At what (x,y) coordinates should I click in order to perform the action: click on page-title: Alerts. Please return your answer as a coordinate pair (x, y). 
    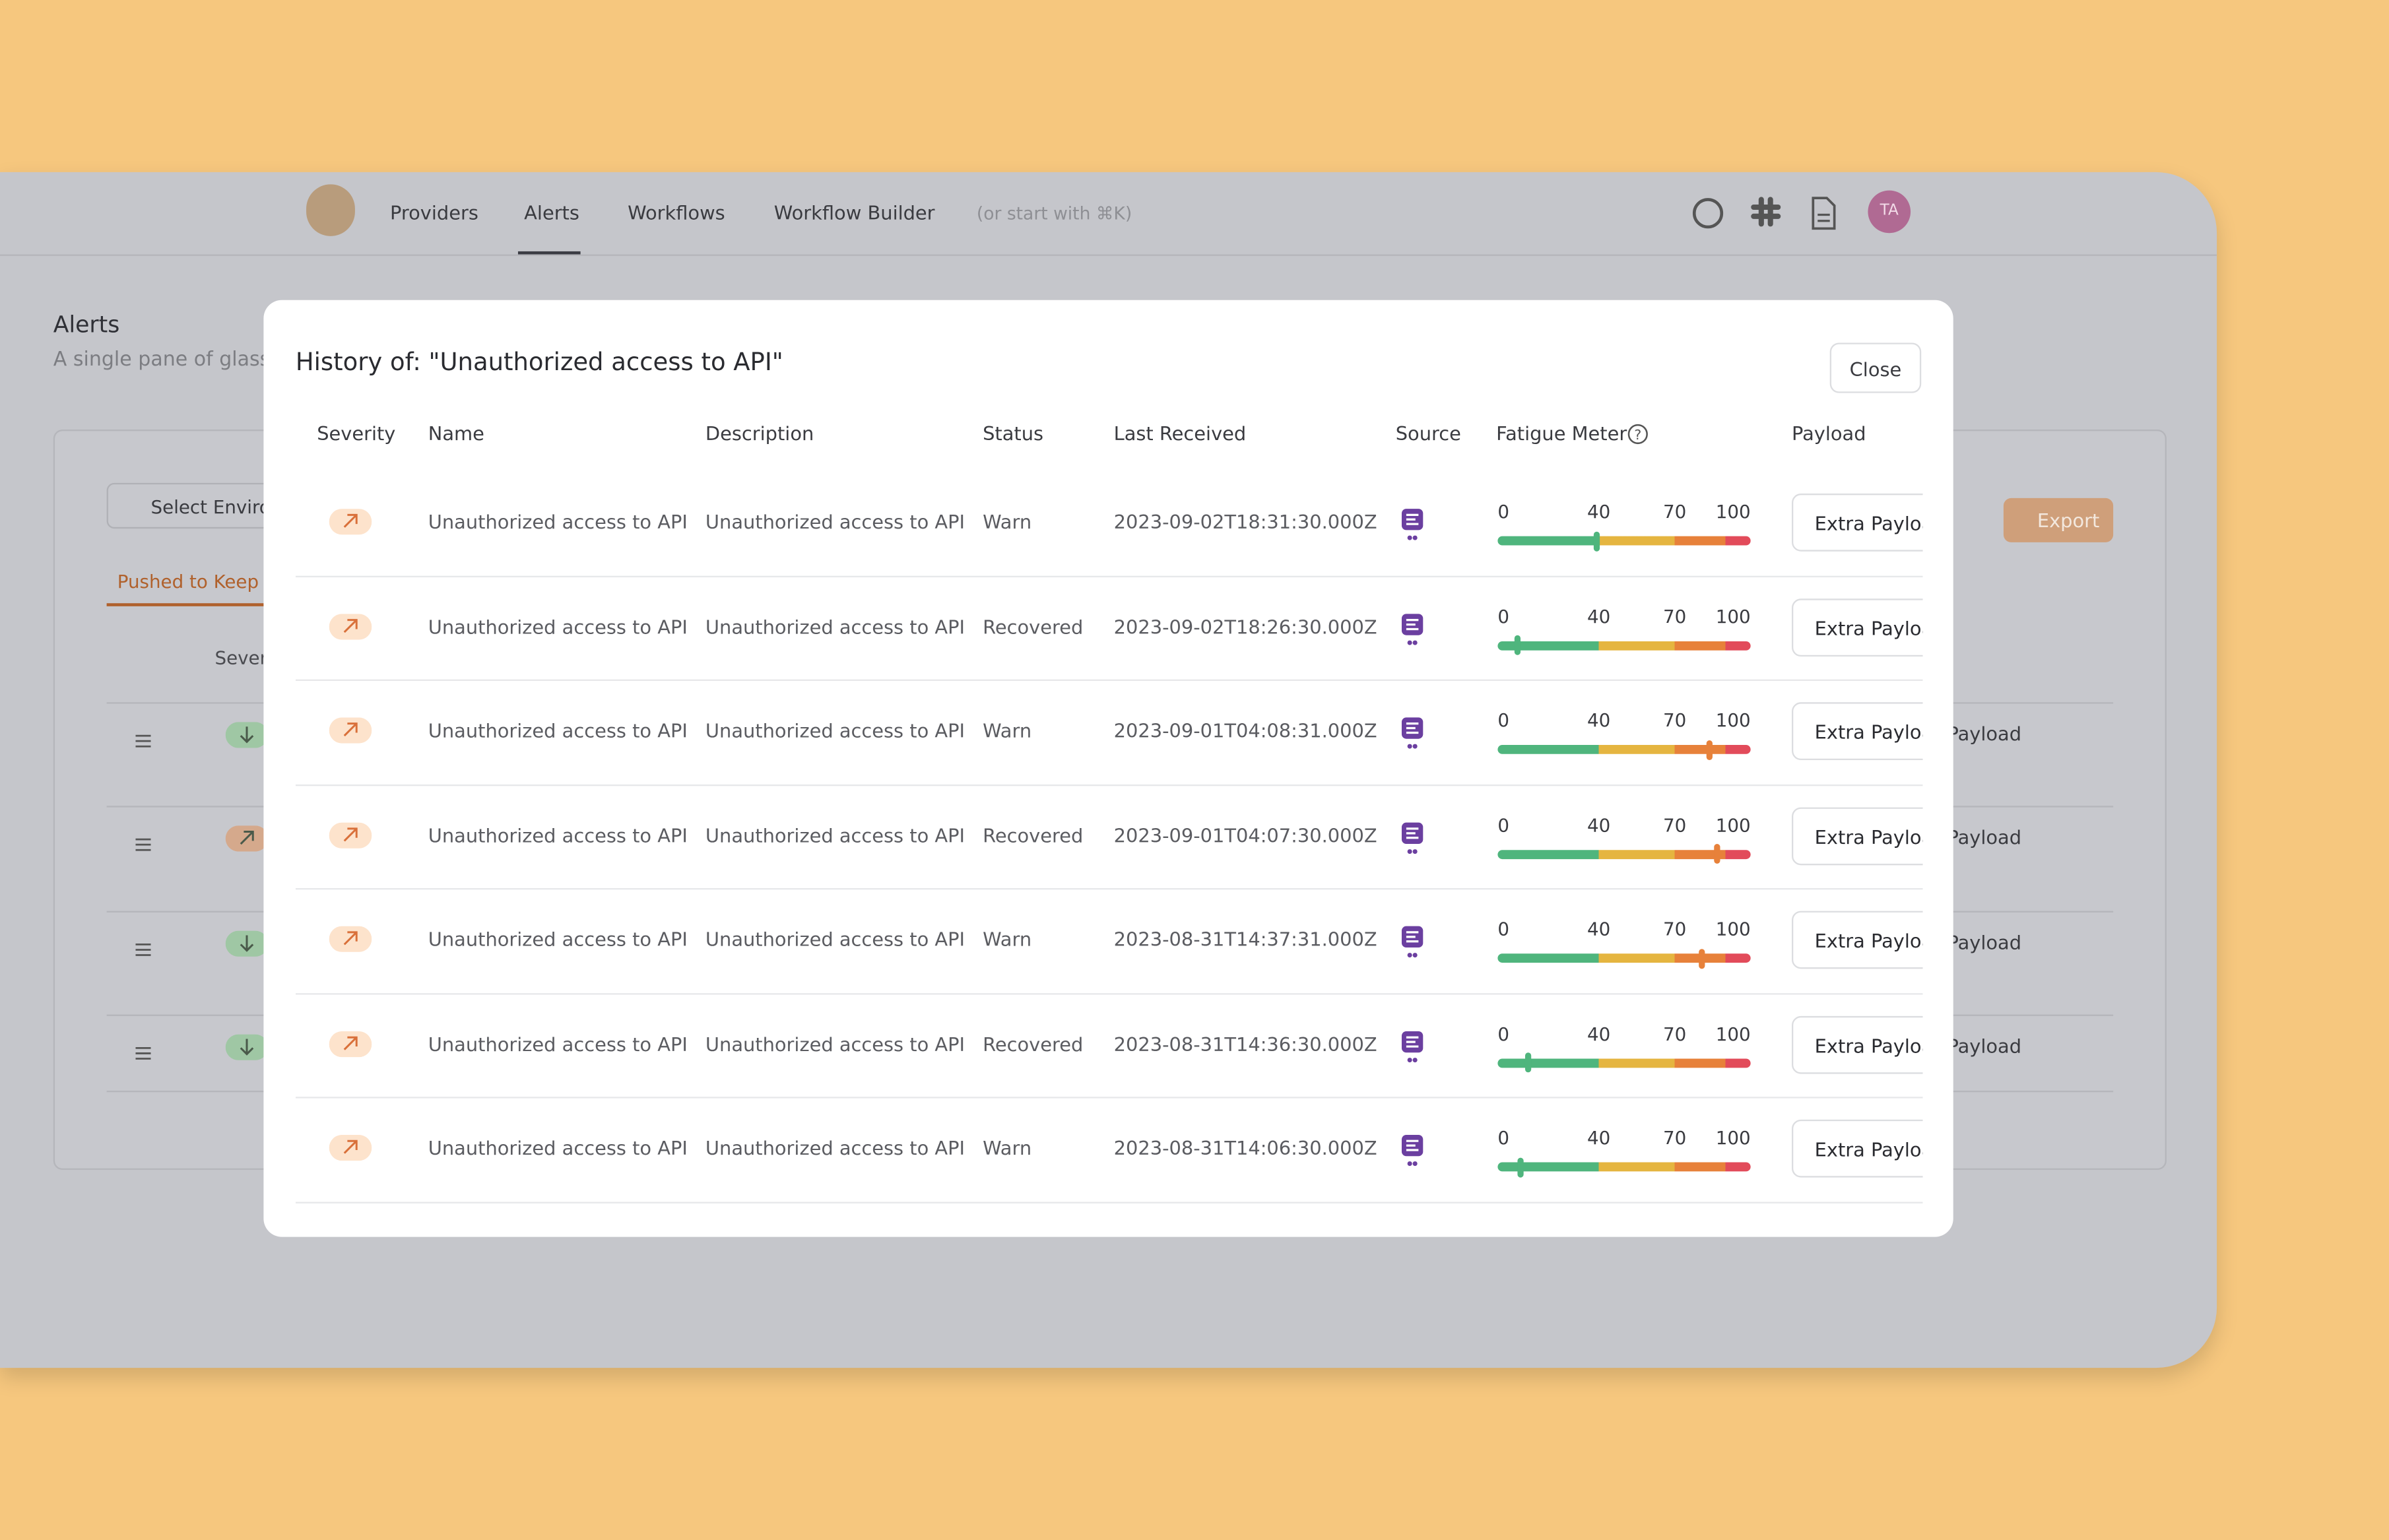
    Looking at the image, I should click on (86, 324).